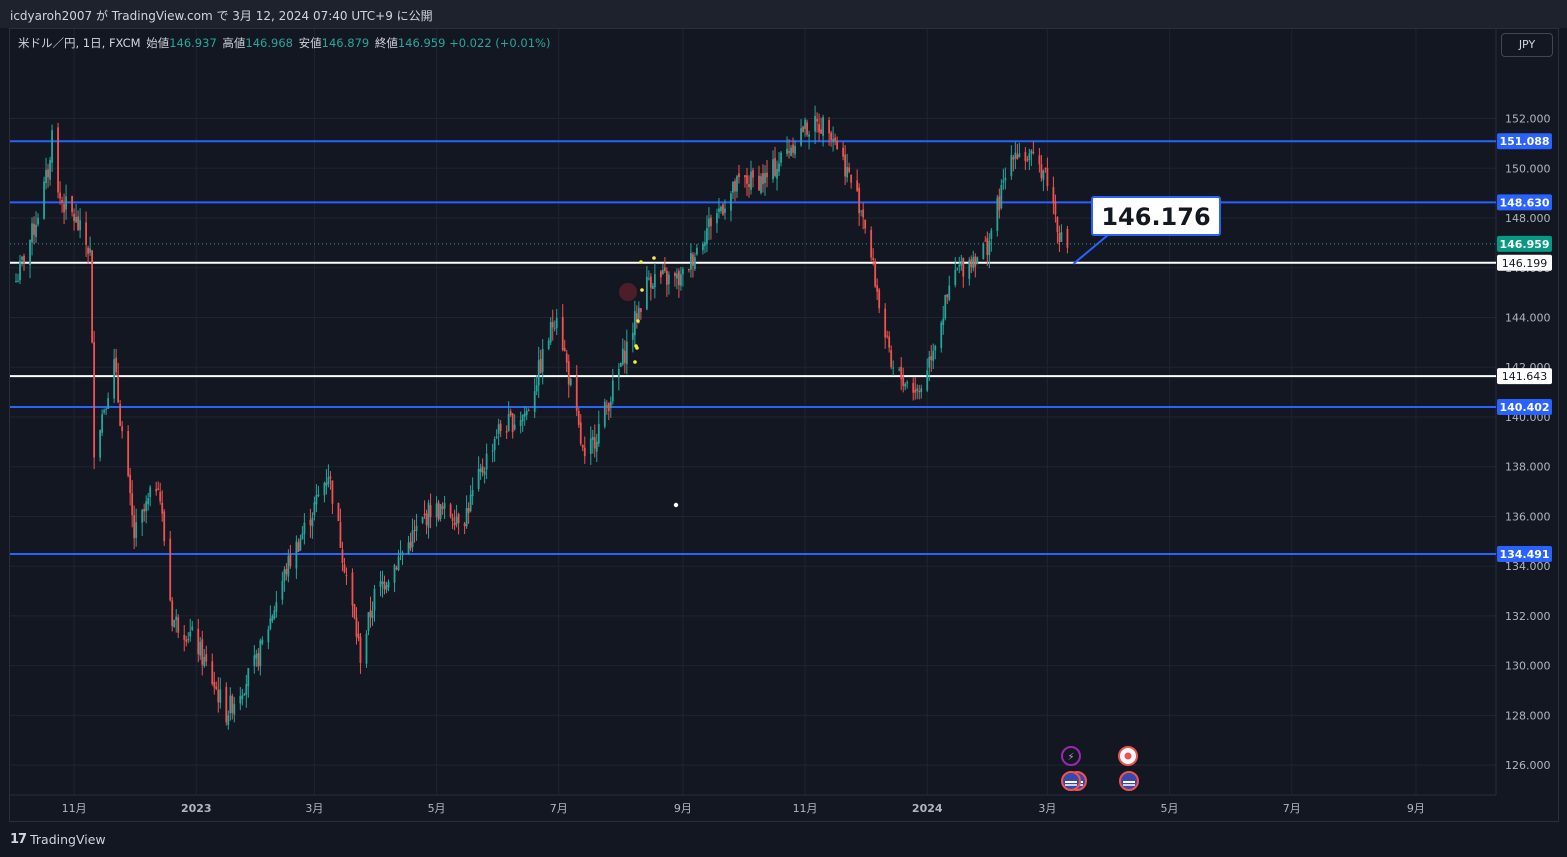 This screenshot has width=1567, height=857. What do you see at coordinates (1527, 45) in the screenshot?
I see `currency-button: JPY` at bounding box center [1527, 45].